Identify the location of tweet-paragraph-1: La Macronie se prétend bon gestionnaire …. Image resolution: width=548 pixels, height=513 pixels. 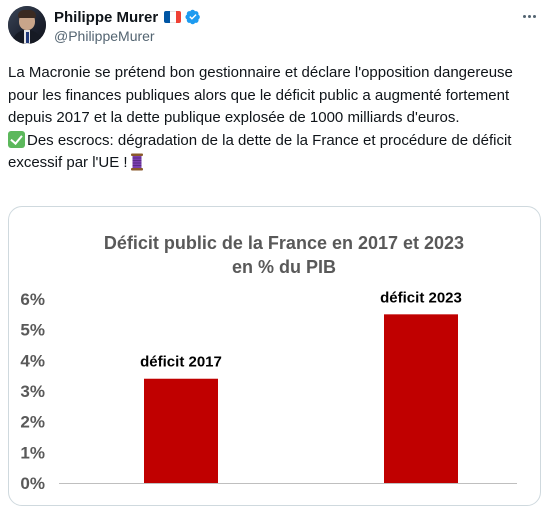
(260, 95).